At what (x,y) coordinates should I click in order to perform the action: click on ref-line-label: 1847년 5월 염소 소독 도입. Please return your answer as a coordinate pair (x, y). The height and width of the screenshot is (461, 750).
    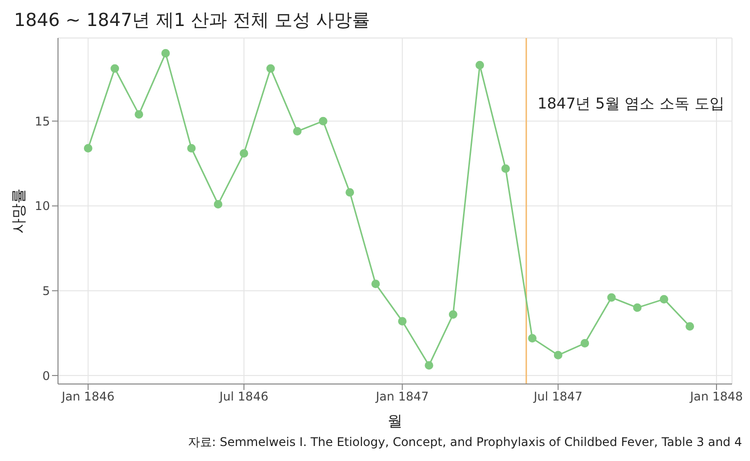
    Looking at the image, I should click on (630, 103).